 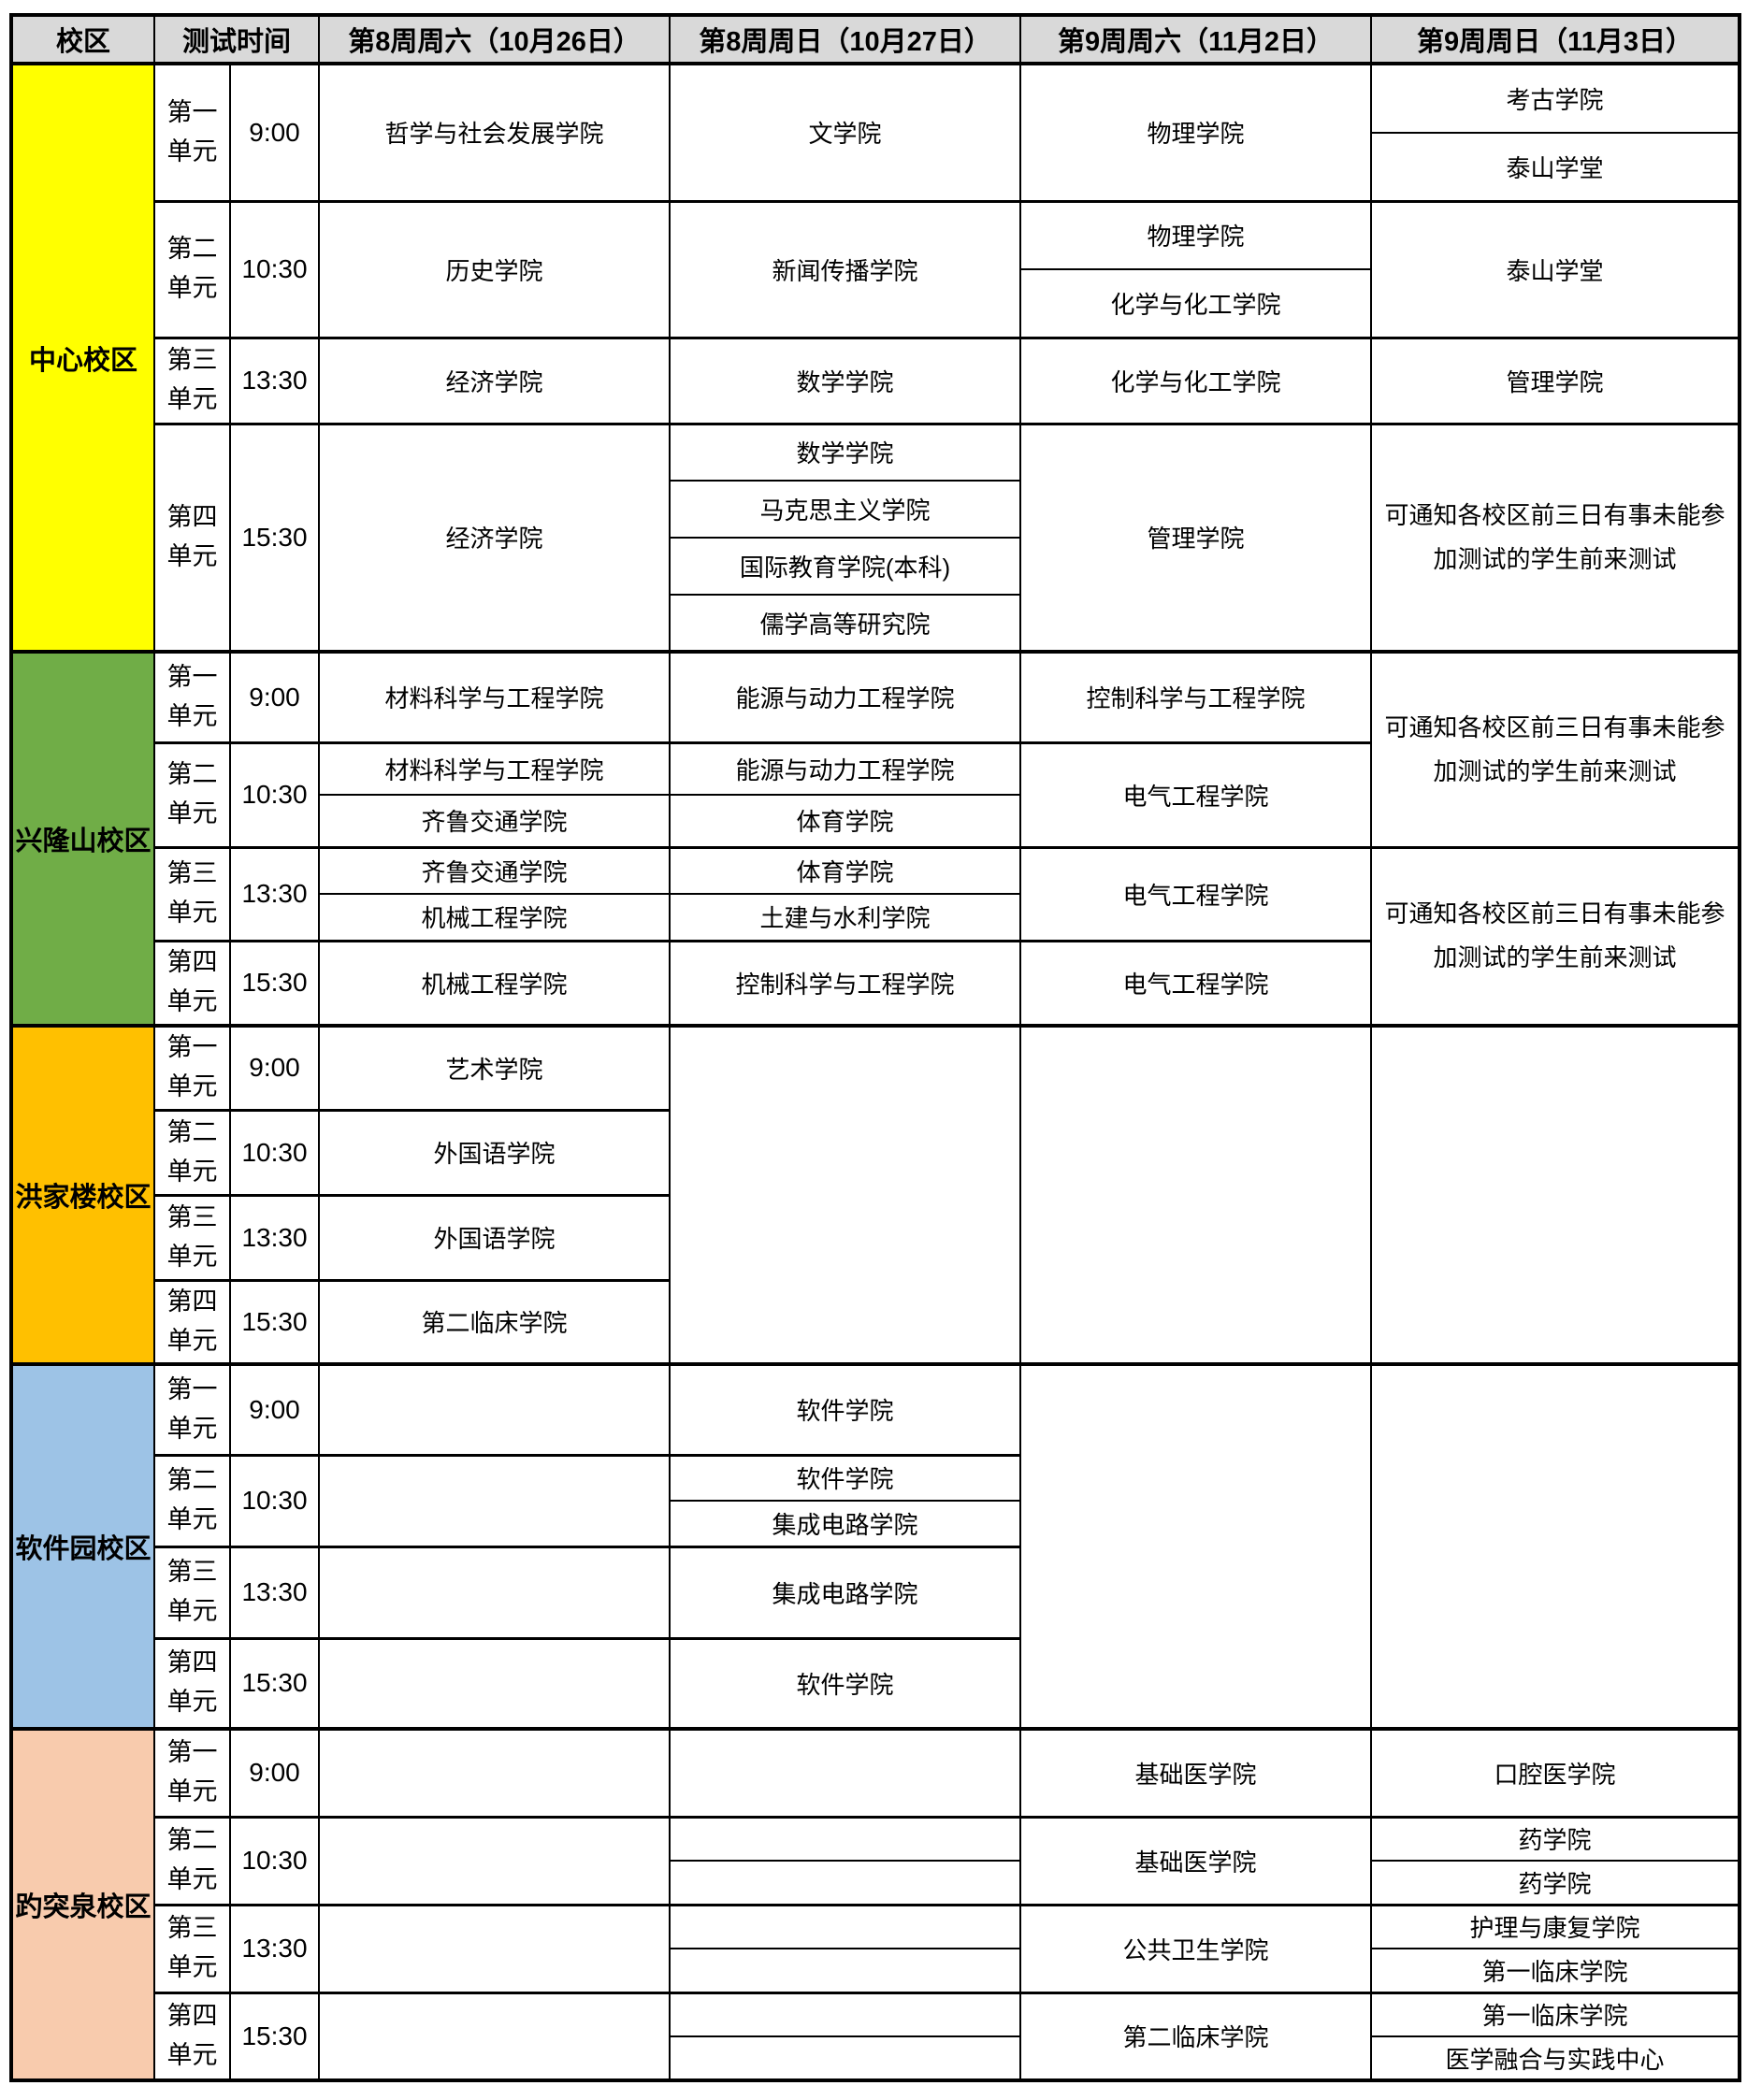 I want to click on header-day-week8-sat: 第8周周六（10月26日）, so click(x=494, y=39).